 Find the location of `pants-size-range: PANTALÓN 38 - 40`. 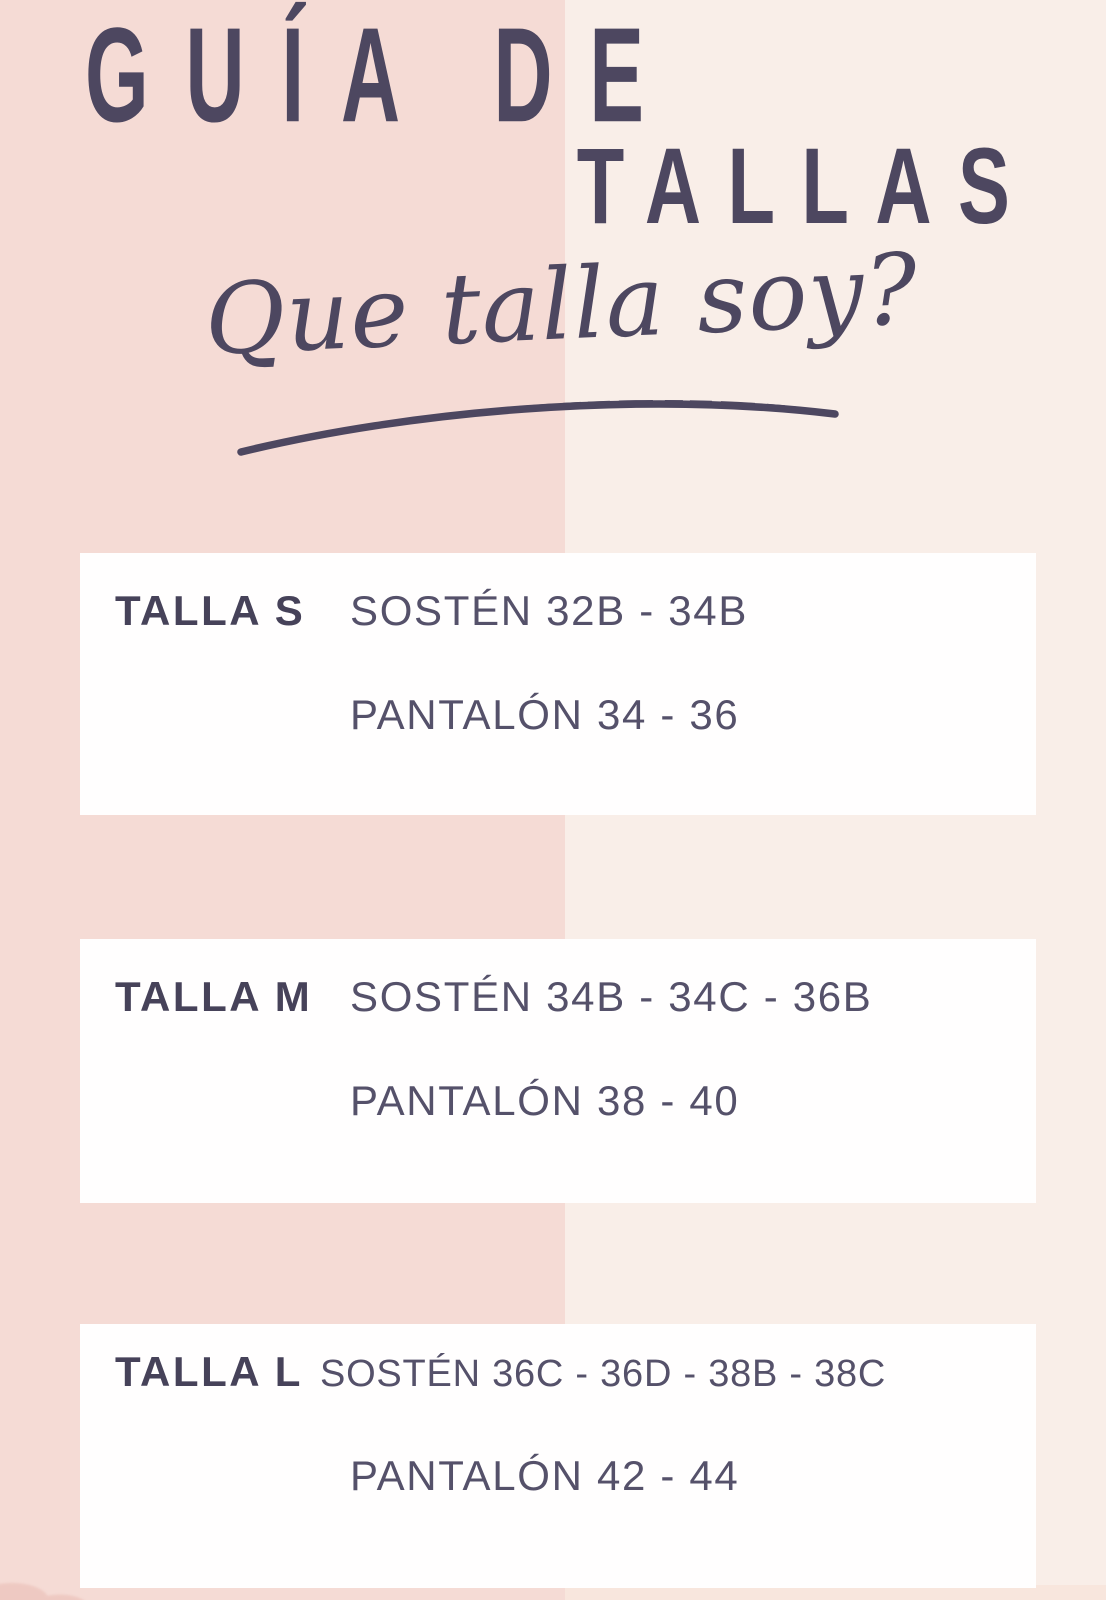

pants-size-range: PANTALÓN 38 - 40 is located at coordinates (545, 1100).